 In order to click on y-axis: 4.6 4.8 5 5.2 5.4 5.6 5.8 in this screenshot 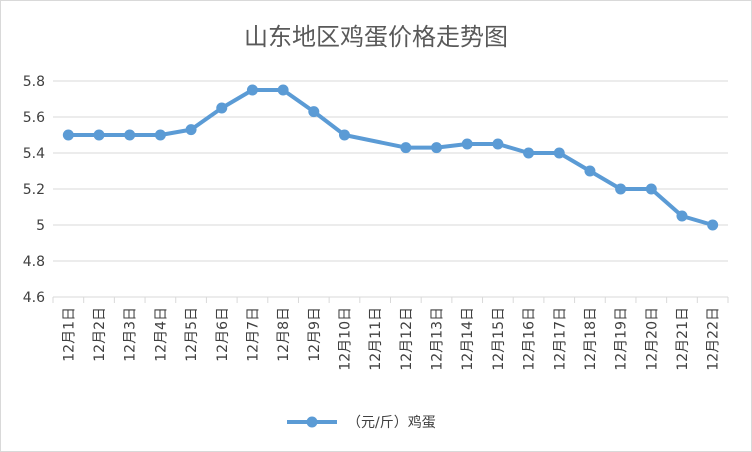, I will do `click(34, 190)`.